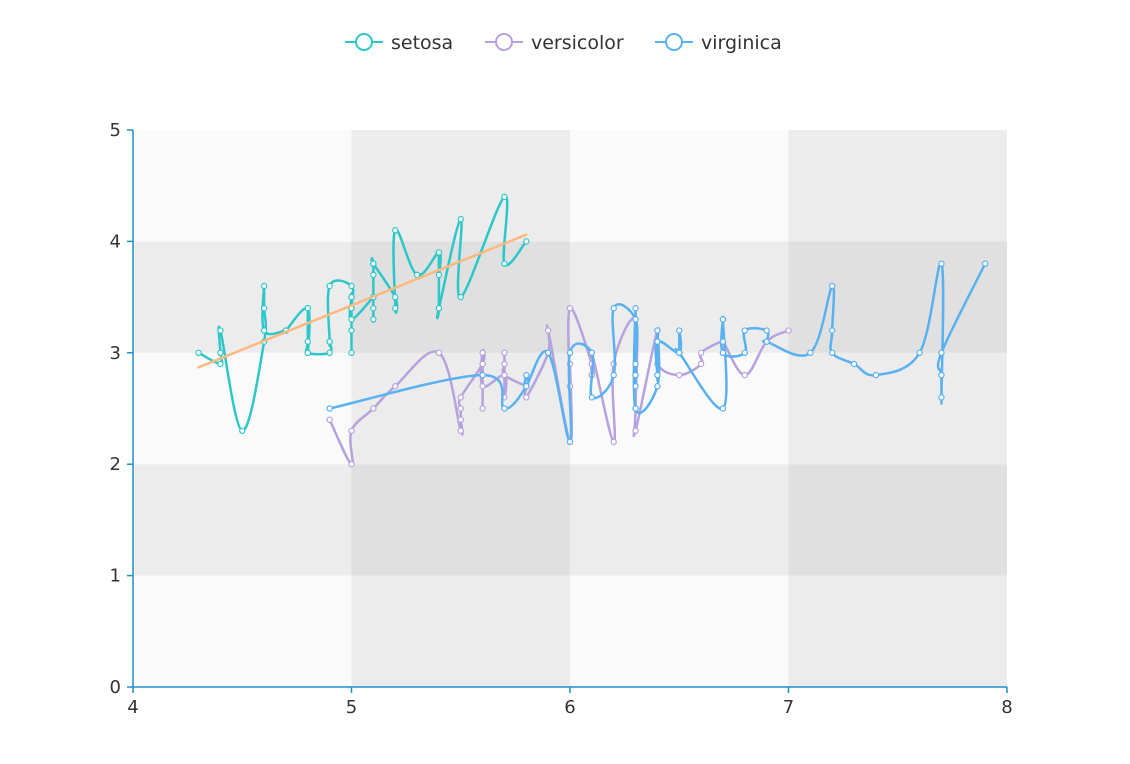 The width and height of the screenshot is (1130, 764). I want to click on legend-item-versicolor: versicolor, so click(554, 43).